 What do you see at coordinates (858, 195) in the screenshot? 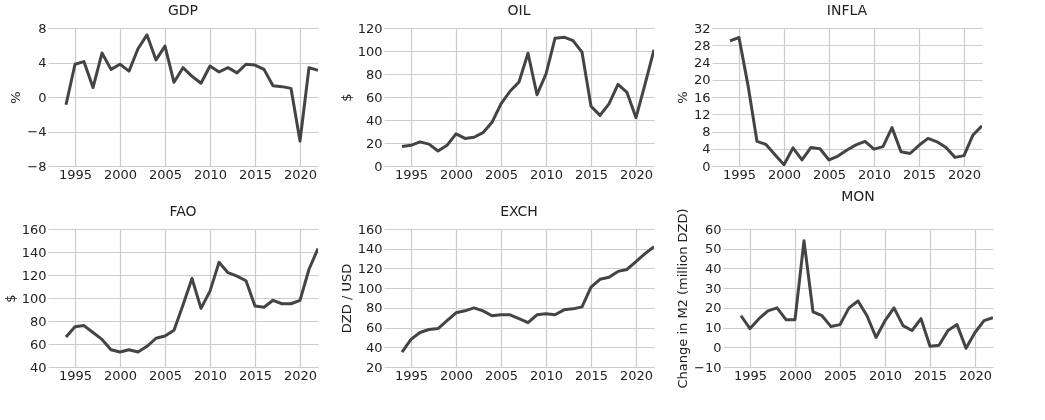
I see `chart-title: MON` at bounding box center [858, 195].